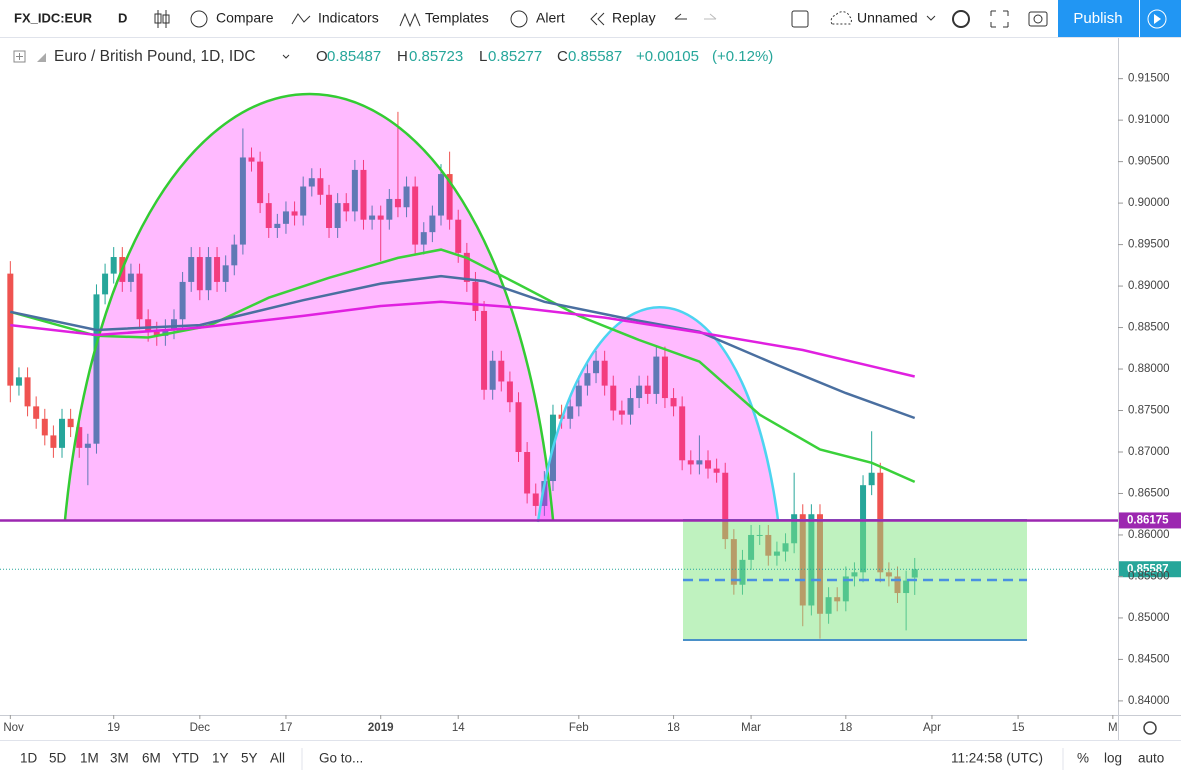  What do you see at coordinates (53, 17) in the screenshot?
I see `symbol: FX_IDC:EUR` at bounding box center [53, 17].